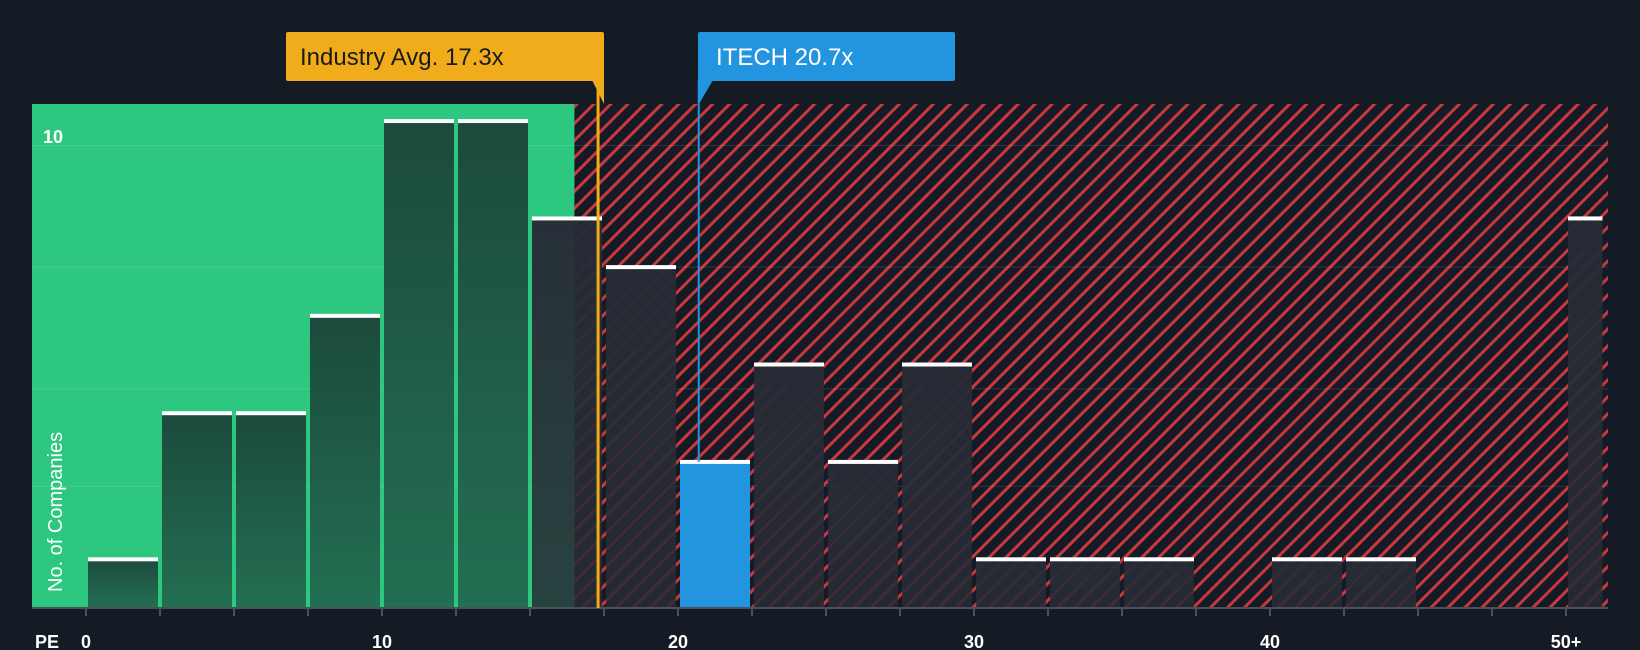 This screenshot has height=650, width=1640. I want to click on x-tick-label: 10, so click(382, 641).